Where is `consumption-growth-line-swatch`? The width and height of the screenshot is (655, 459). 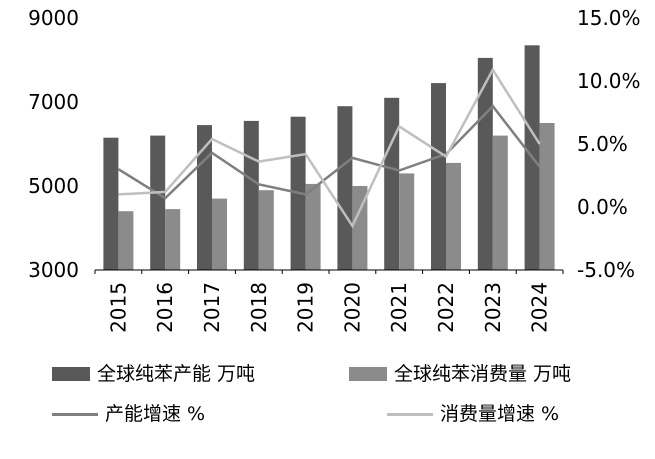 consumption-growth-line-swatch is located at coordinates (410, 414).